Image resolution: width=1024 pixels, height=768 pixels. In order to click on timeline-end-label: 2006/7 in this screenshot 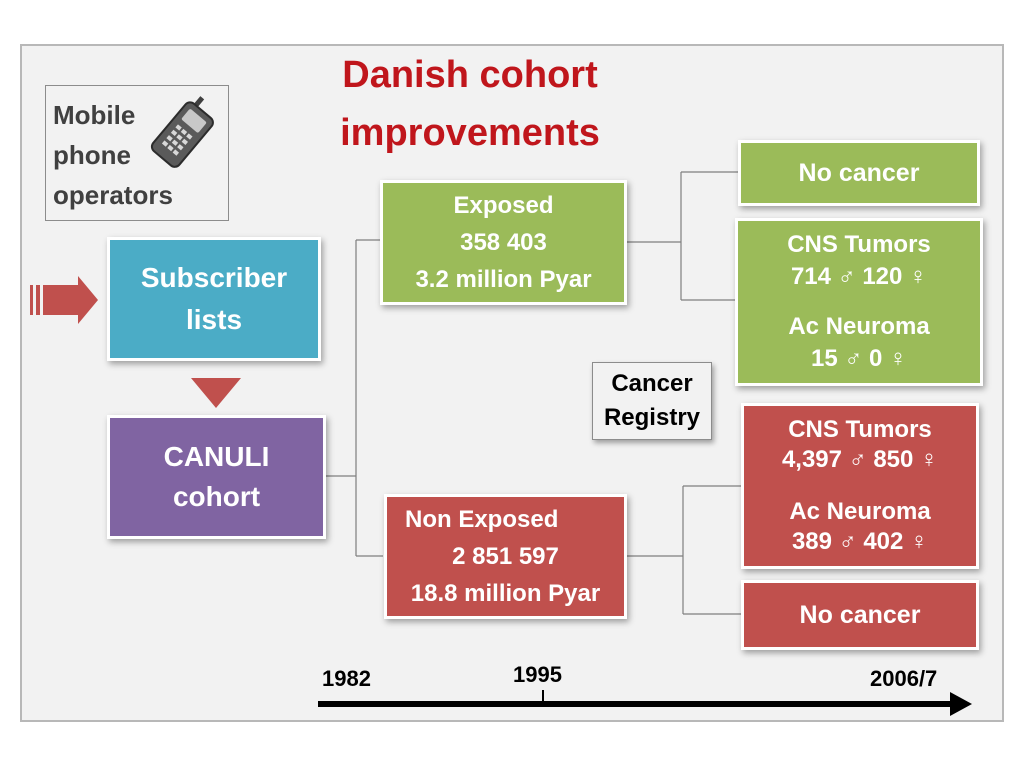, I will do `click(904, 678)`.